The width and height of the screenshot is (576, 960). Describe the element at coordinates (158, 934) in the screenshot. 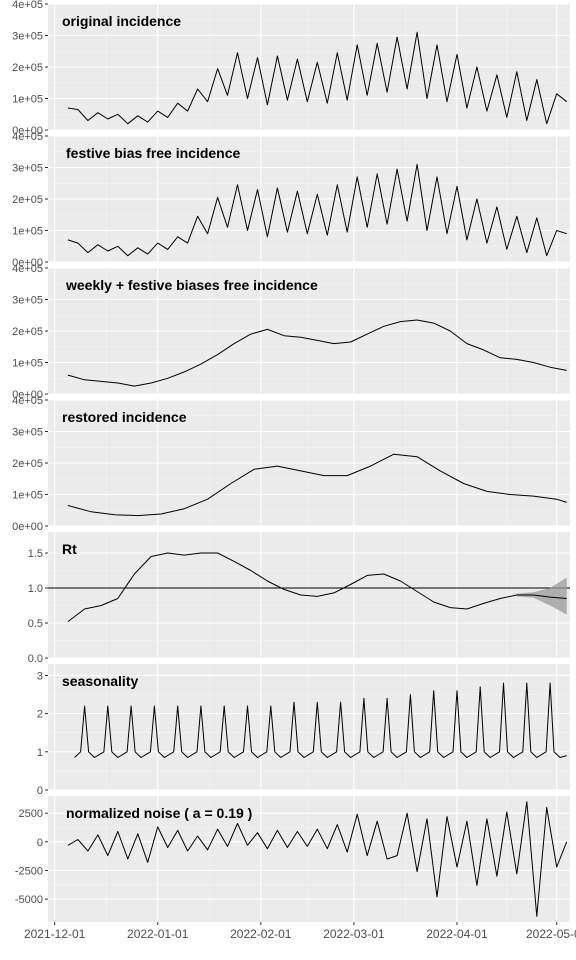

I see `x-tick-label: 2022-01-01` at that location.